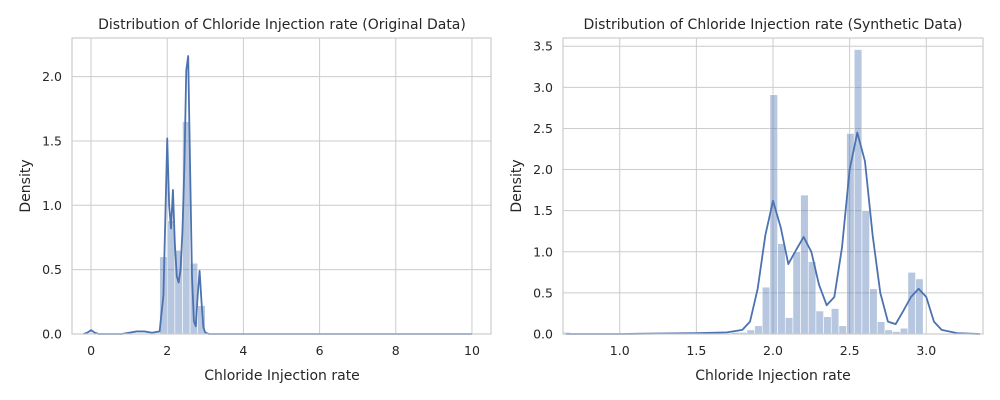 The width and height of the screenshot is (1000, 400). I want to click on x-tick-label: 0, so click(91, 350).